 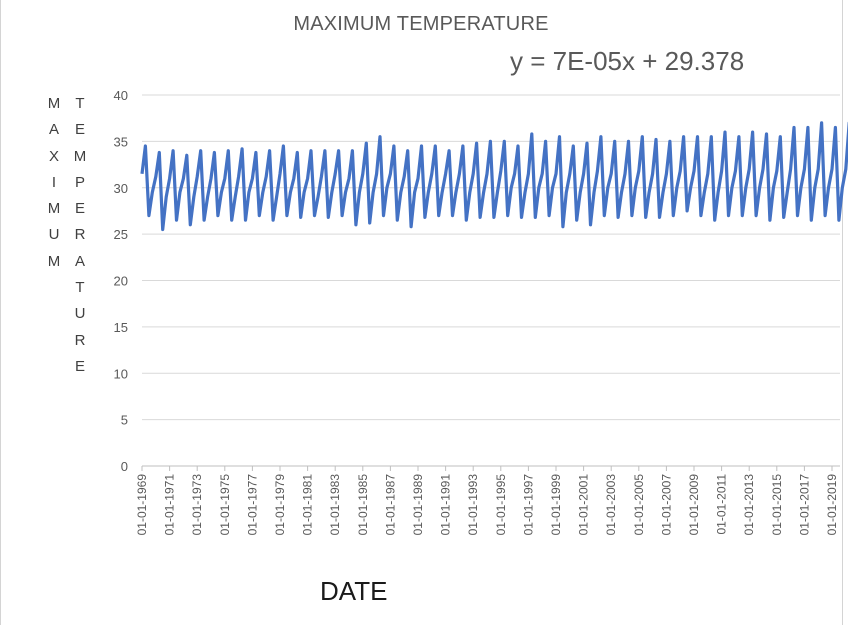 I want to click on x-tick-label: 01-01-2013, so click(x=749, y=505).